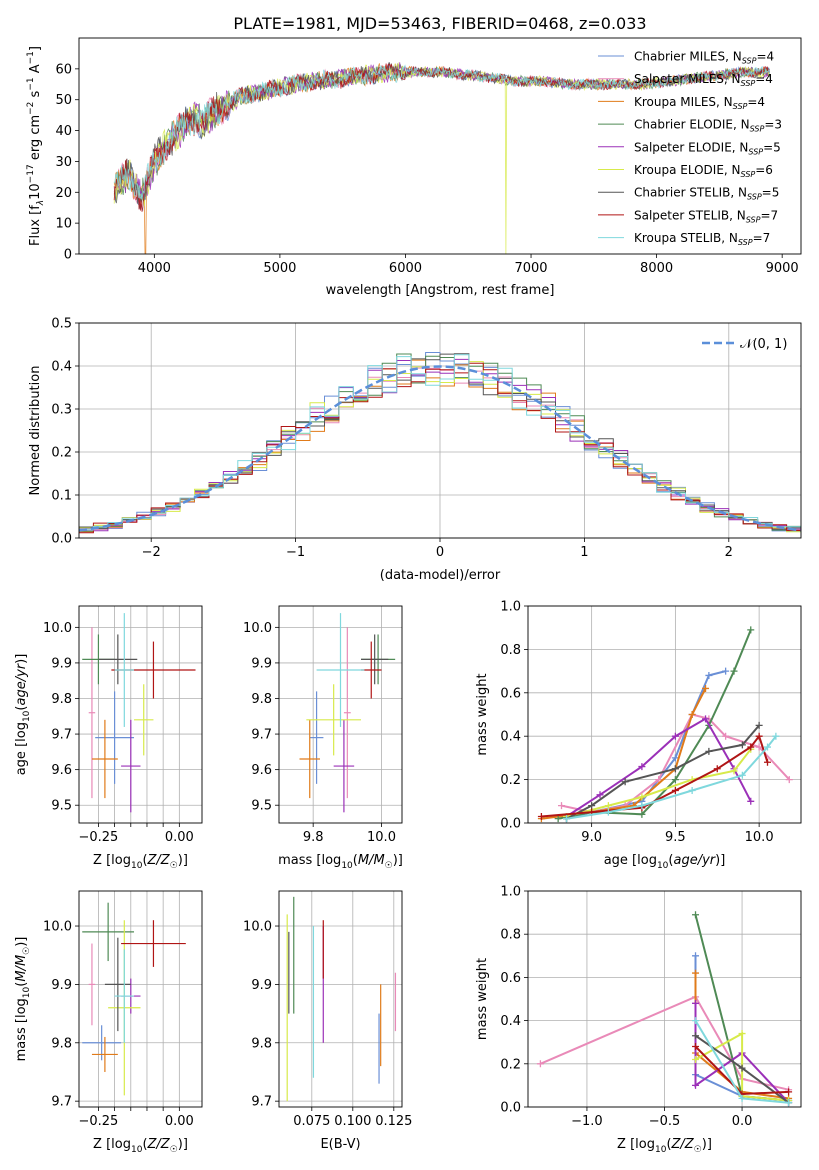  What do you see at coordinates (763, 344) in the screenshot?
I see `legend-label: 𝒩(0, 1)` at bounding box center [763, 344].